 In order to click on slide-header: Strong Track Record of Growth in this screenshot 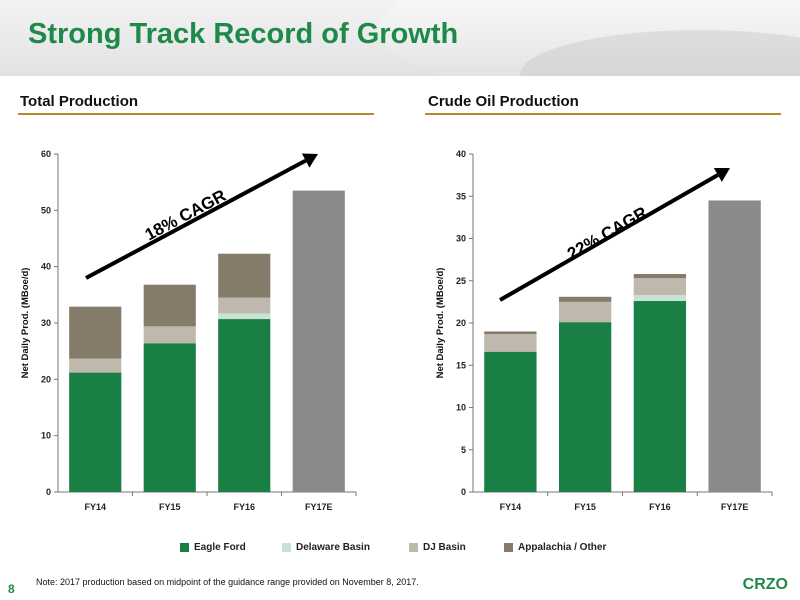, I will do `click(400, 38)`.